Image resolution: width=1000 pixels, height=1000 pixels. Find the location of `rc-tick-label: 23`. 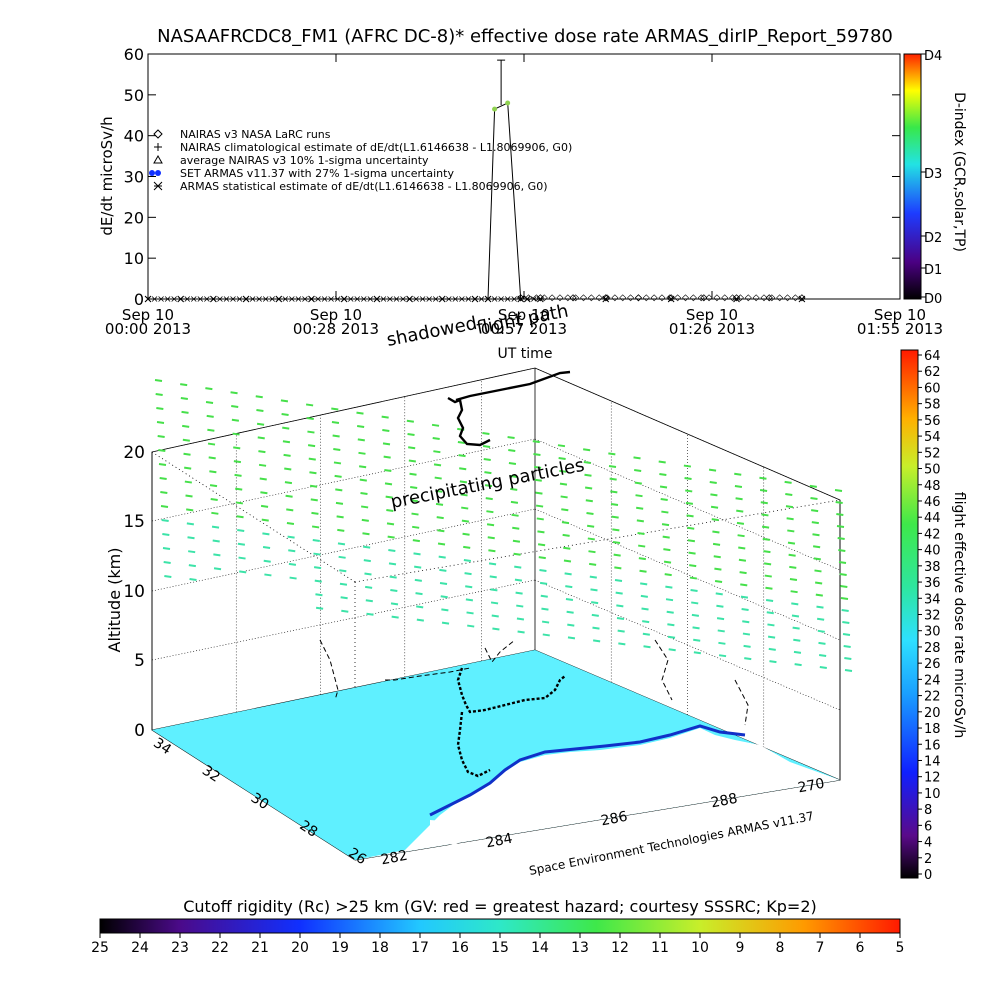

rc-tick-label: 23 is located at coordinates (180, 948).